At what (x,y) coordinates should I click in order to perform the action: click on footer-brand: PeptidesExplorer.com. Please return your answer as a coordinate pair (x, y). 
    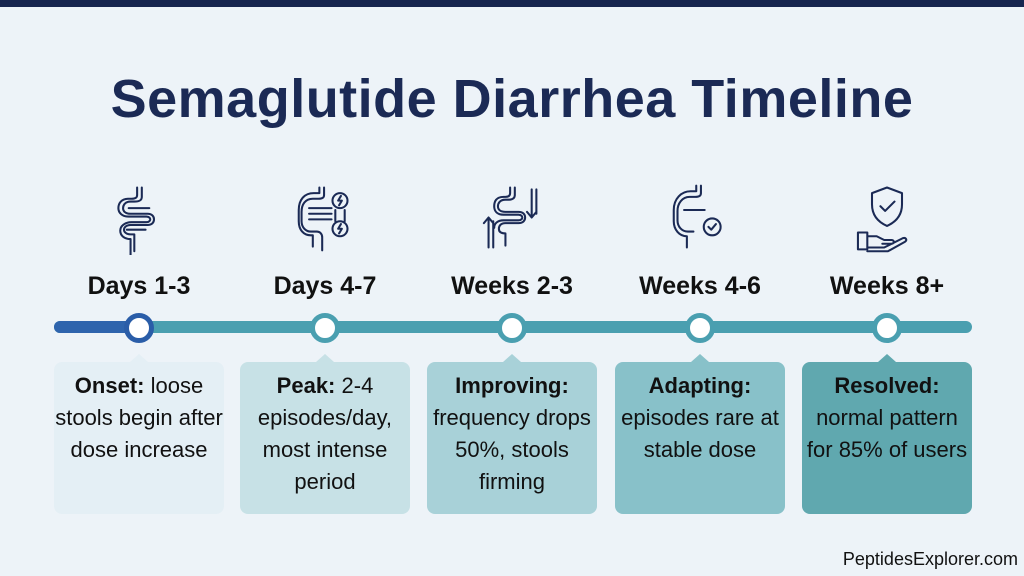
    Looking at the image, I should click on (930, 559).